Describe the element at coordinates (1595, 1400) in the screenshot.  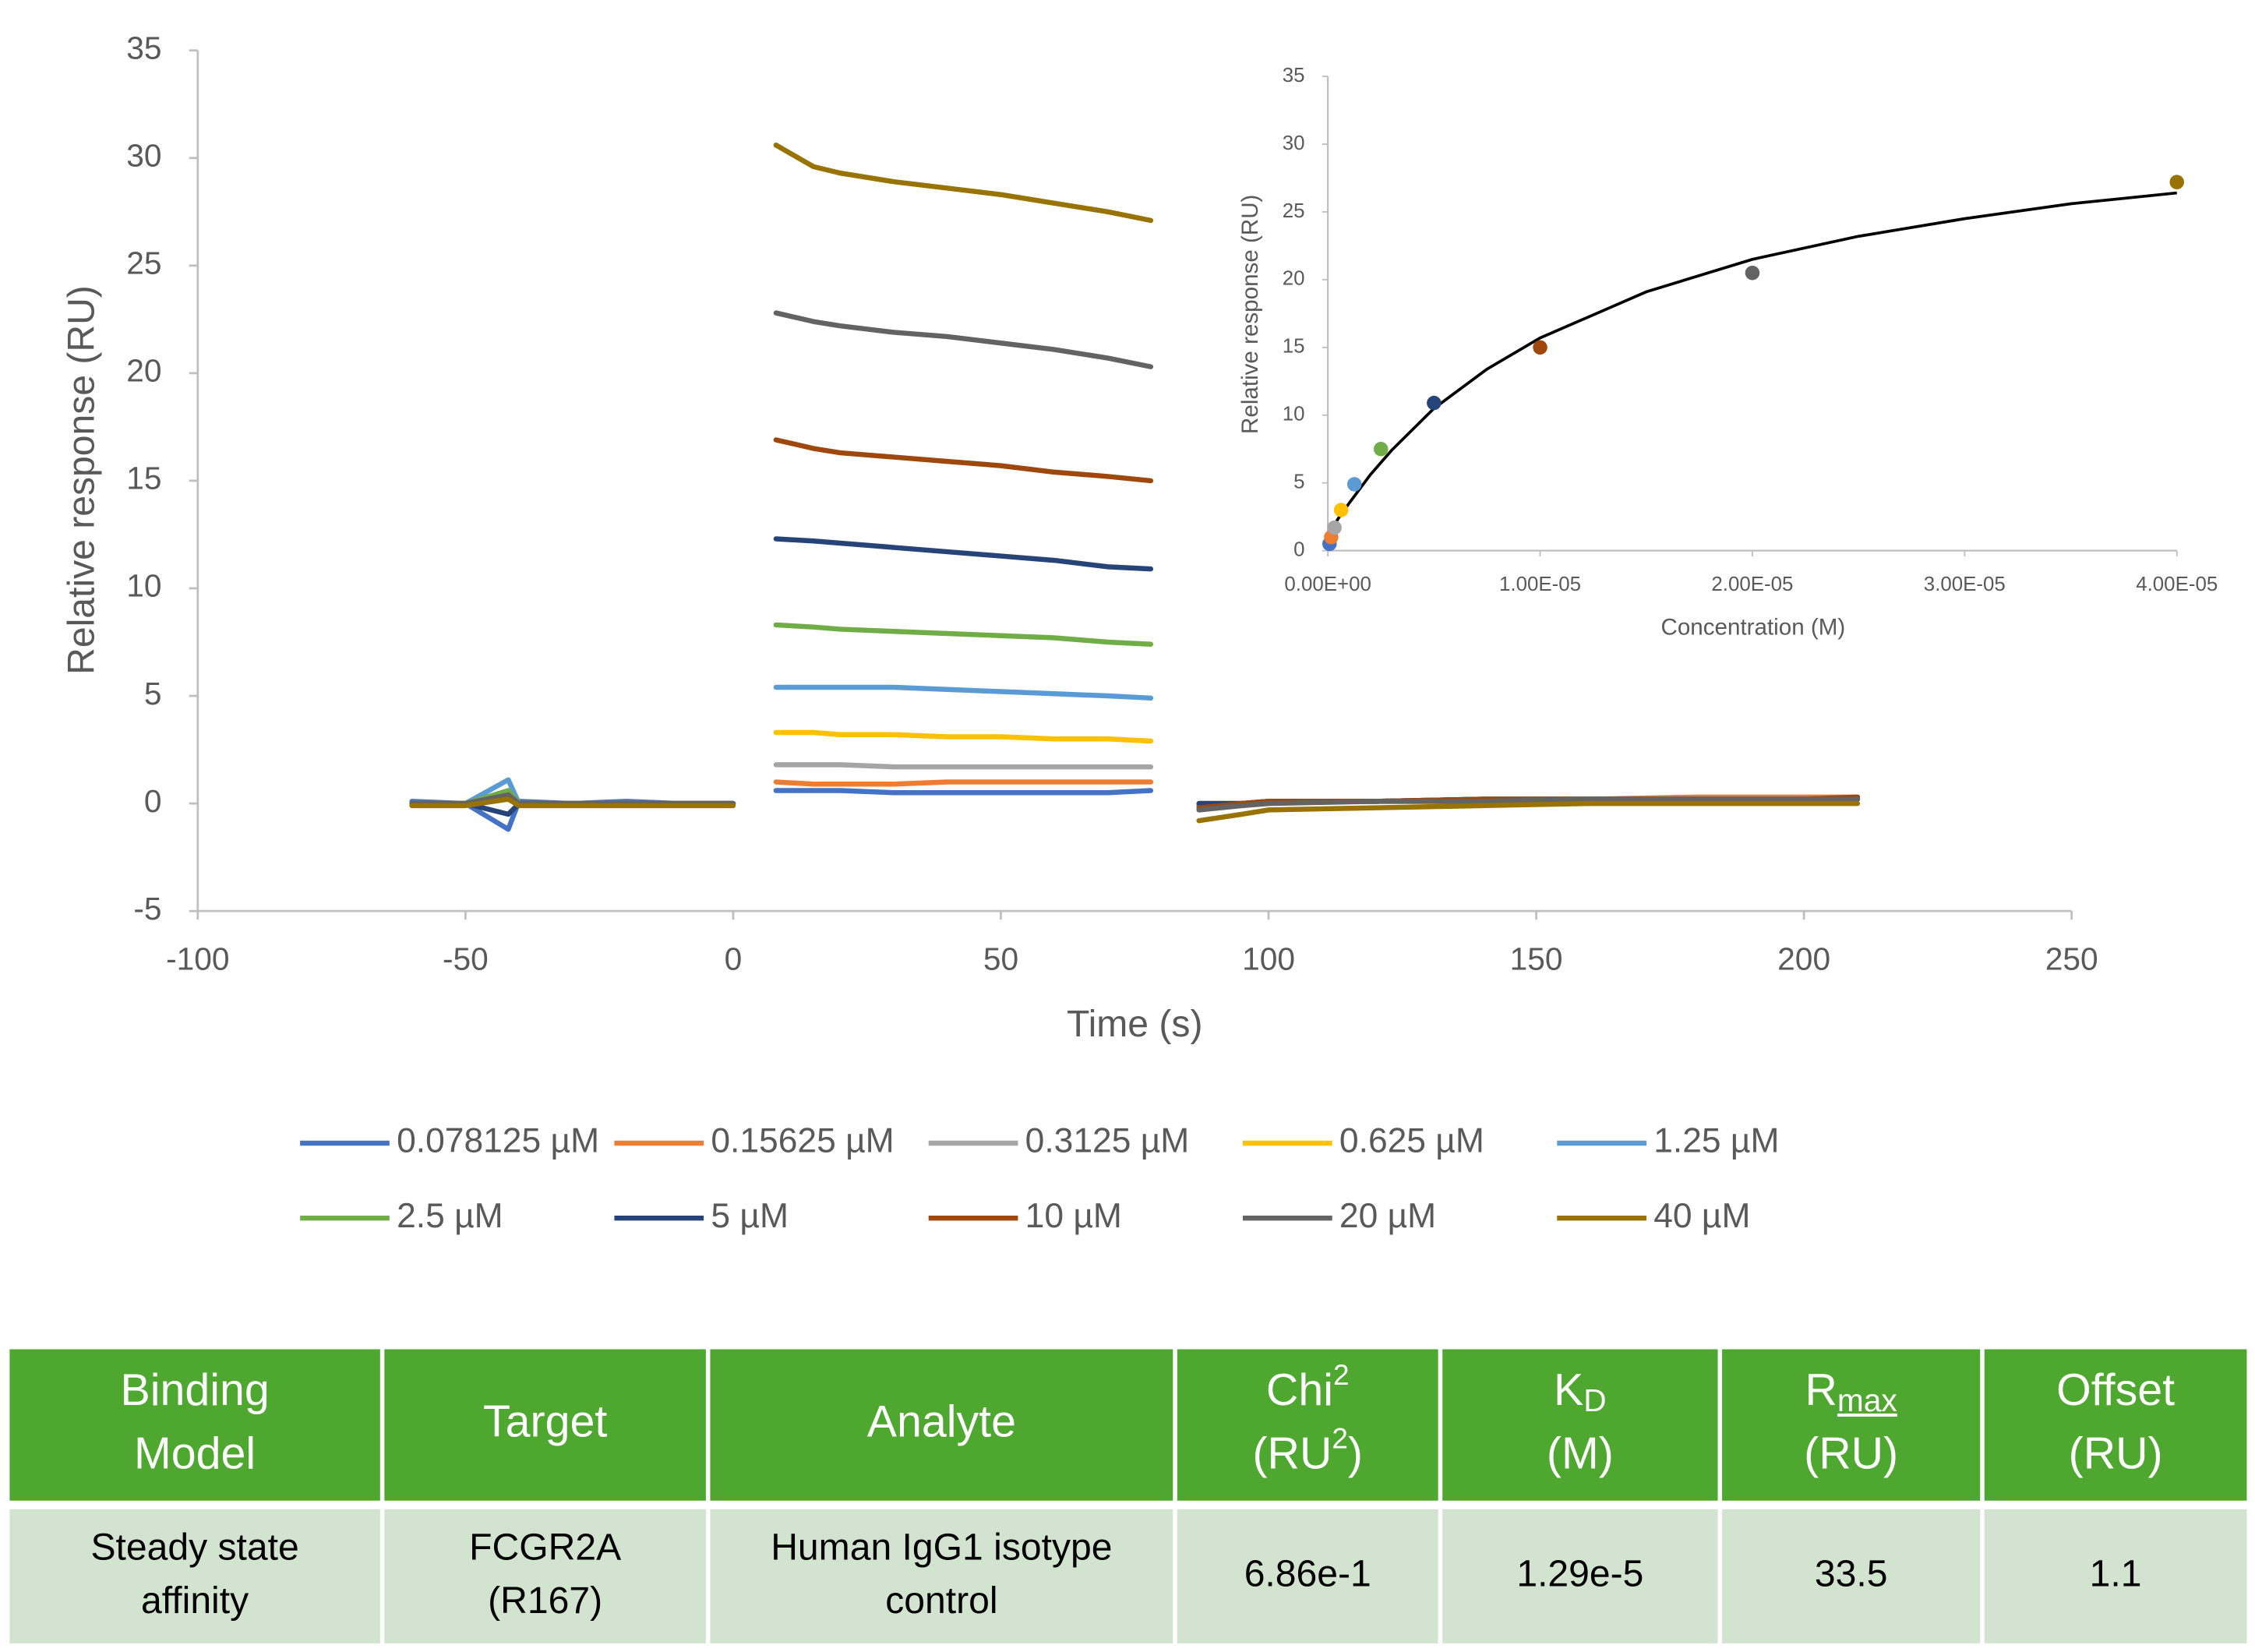
I see `subscript: D` at that location.